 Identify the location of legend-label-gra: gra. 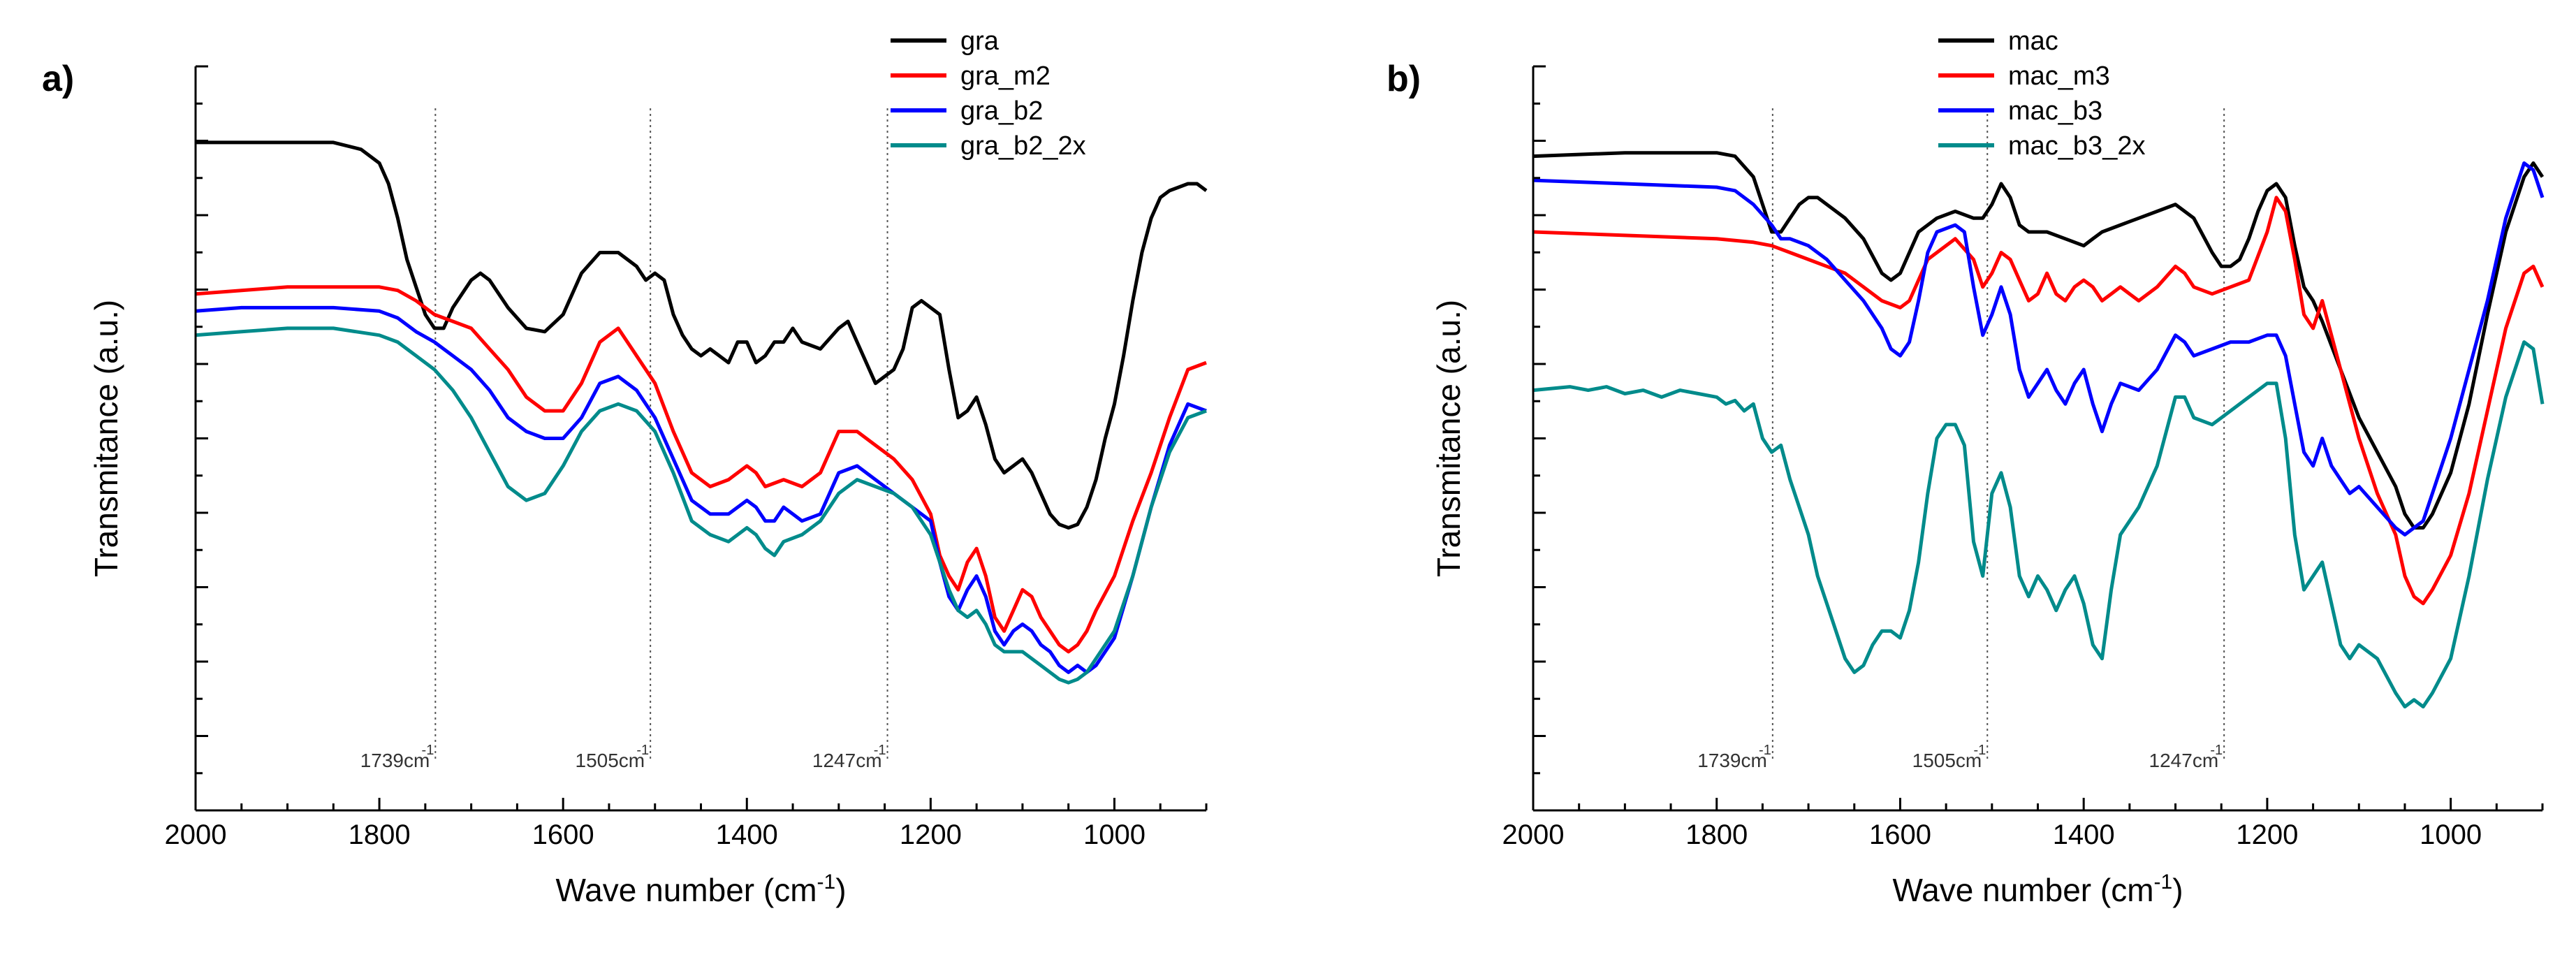
(980, 41).